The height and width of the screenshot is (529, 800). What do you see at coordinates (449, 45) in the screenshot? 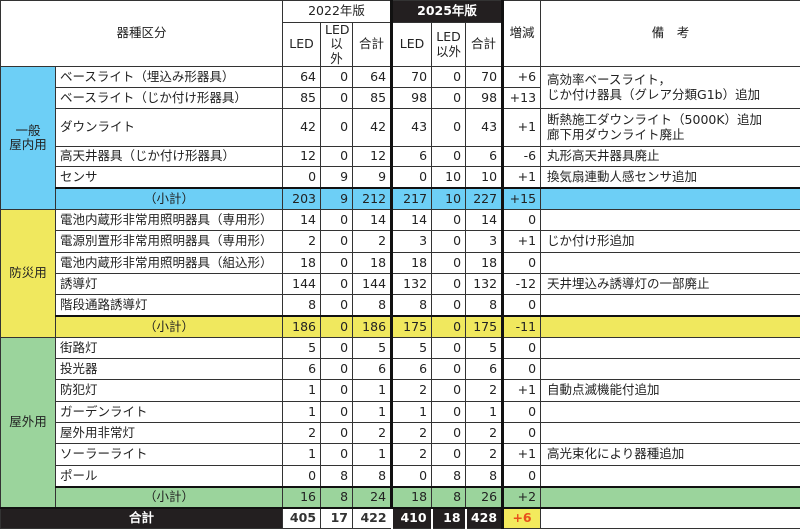
I see `header-2025-non-led: LED 以外` at bounding box center [449, 45].